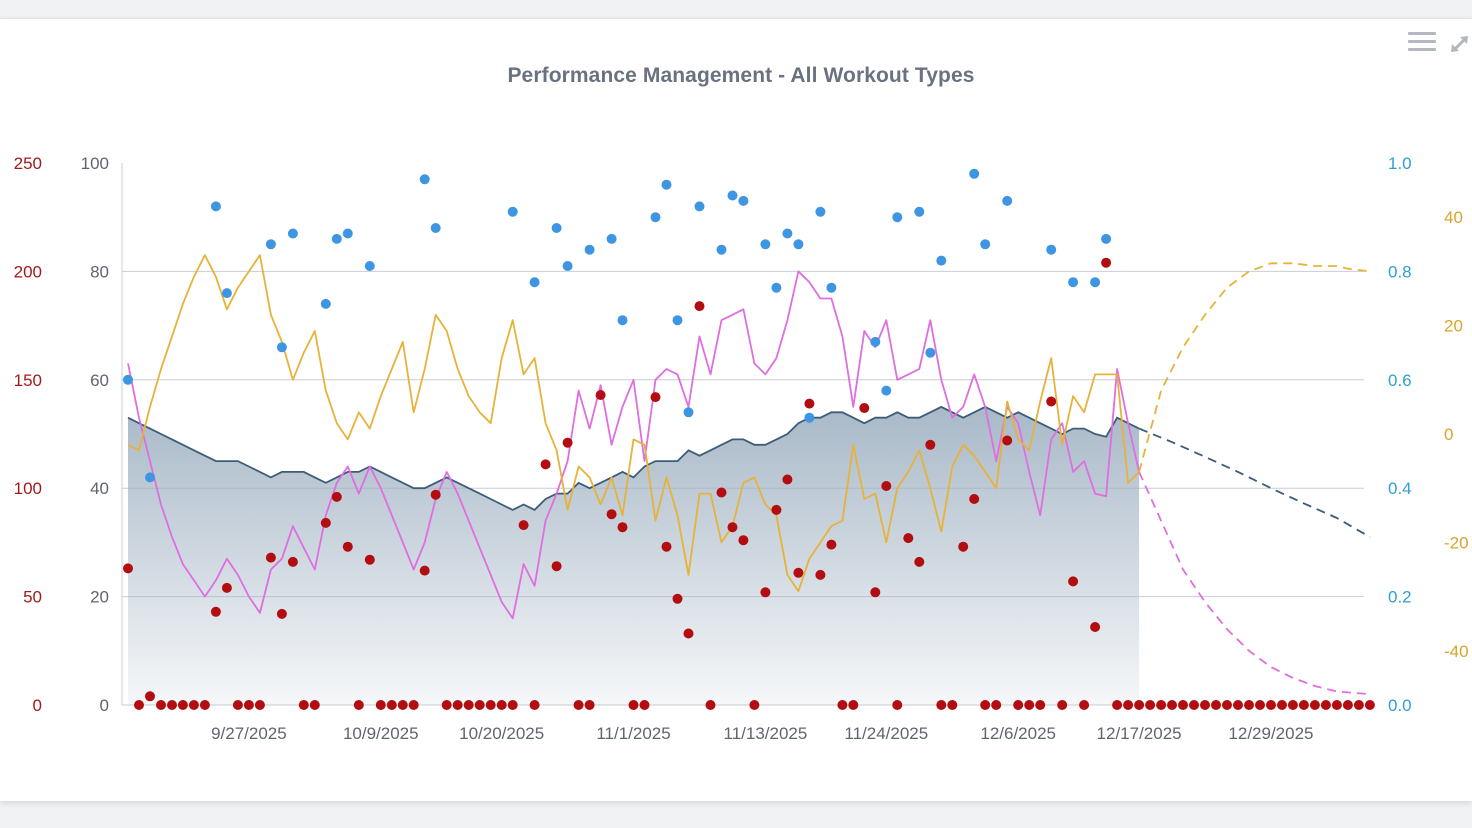 The image size is (1472, 828). I want to click on fitness-ctl-line, so click(633, 458).